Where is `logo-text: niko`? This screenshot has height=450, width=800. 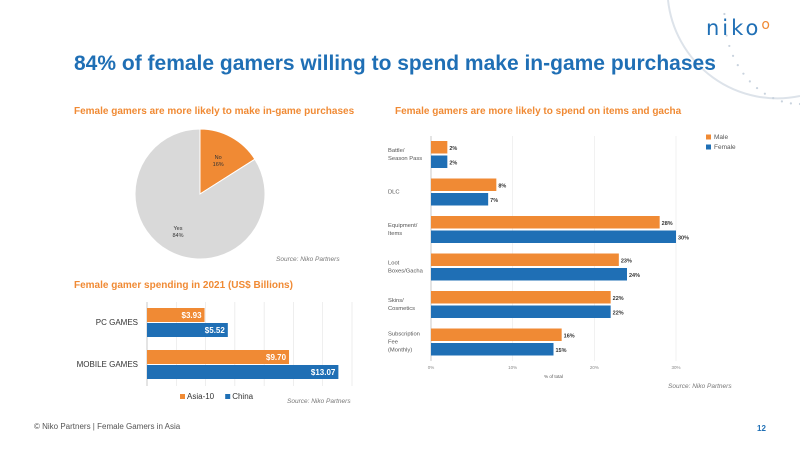 logo-text: niko is located at coordinates (734, 28).